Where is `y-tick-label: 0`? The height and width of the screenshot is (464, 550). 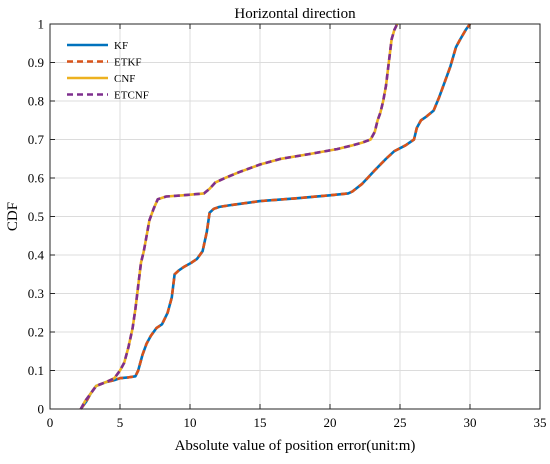 y-tick-label: 0 is located at coordinates (41, 409).